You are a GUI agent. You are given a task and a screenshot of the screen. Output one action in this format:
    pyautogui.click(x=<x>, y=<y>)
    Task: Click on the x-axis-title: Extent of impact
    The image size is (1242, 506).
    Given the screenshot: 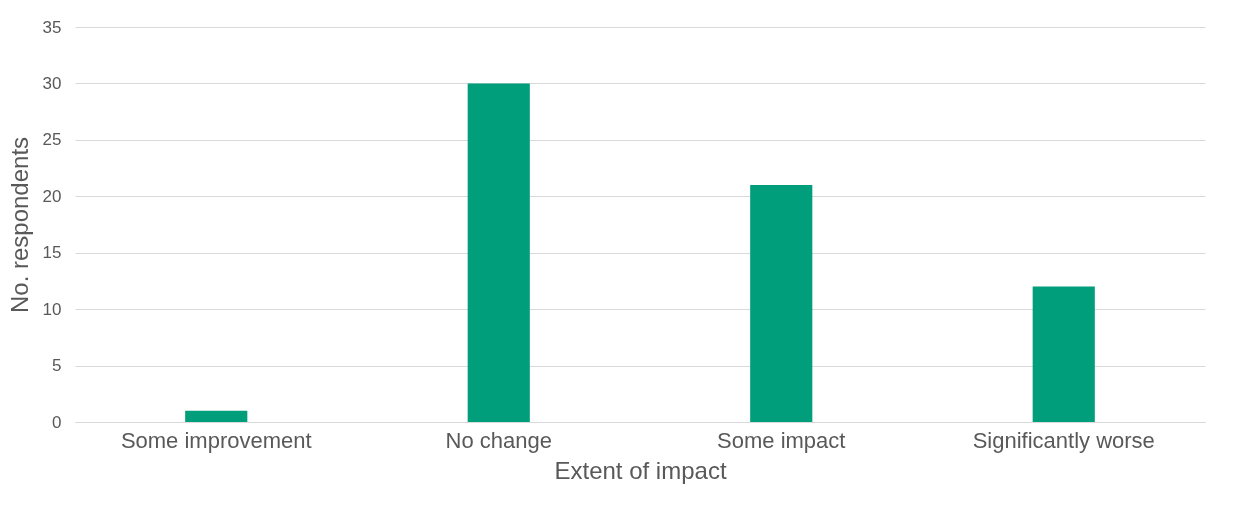 What is the action you would take?
    pyautogui.click(x=640, y=470)
    